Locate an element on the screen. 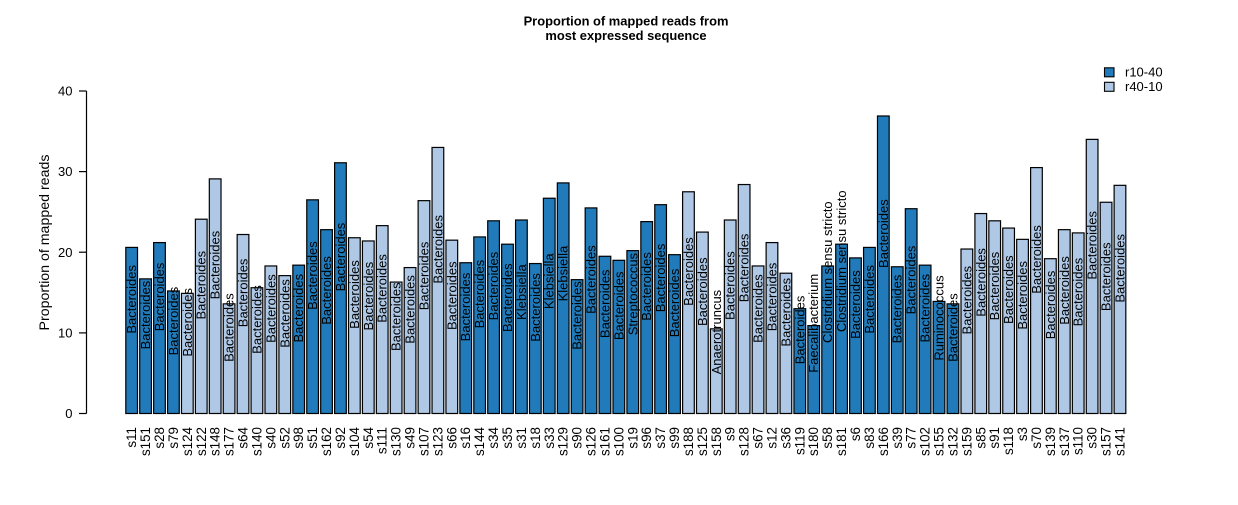 The image size is (1238, 505). svg-text: s110 is located at coordinates (1078, 441).